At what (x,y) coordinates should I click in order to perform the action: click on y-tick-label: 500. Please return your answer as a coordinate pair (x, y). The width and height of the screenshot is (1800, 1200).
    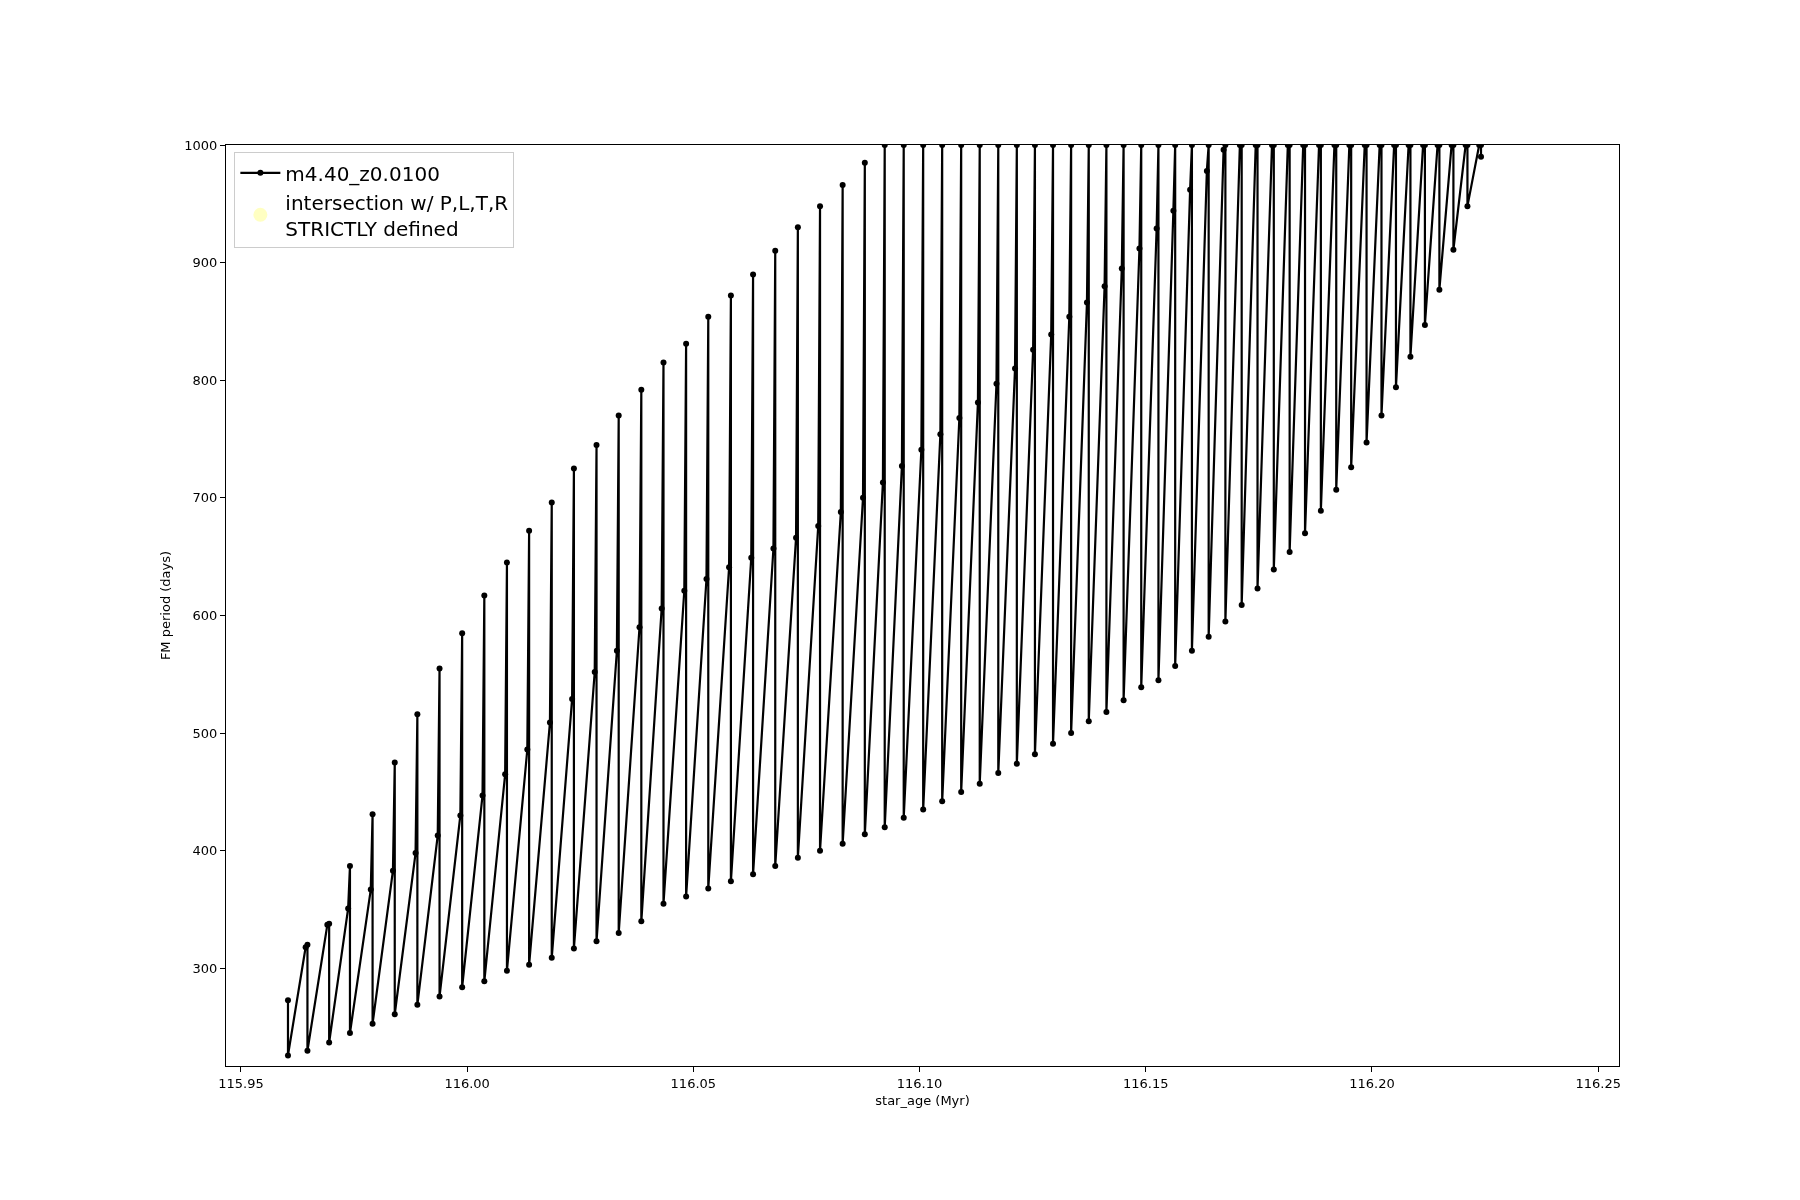
    Looking at the image, I should click on (205, 733).